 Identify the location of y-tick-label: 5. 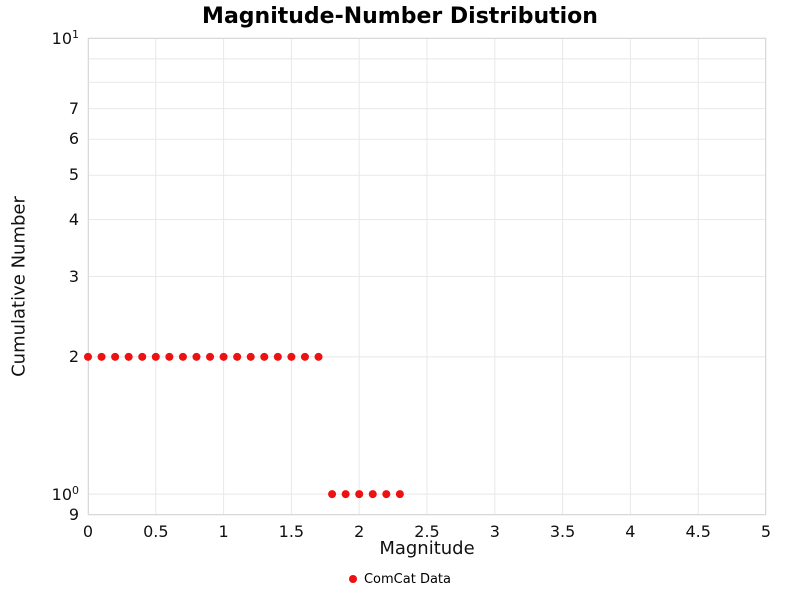
(73, 175).